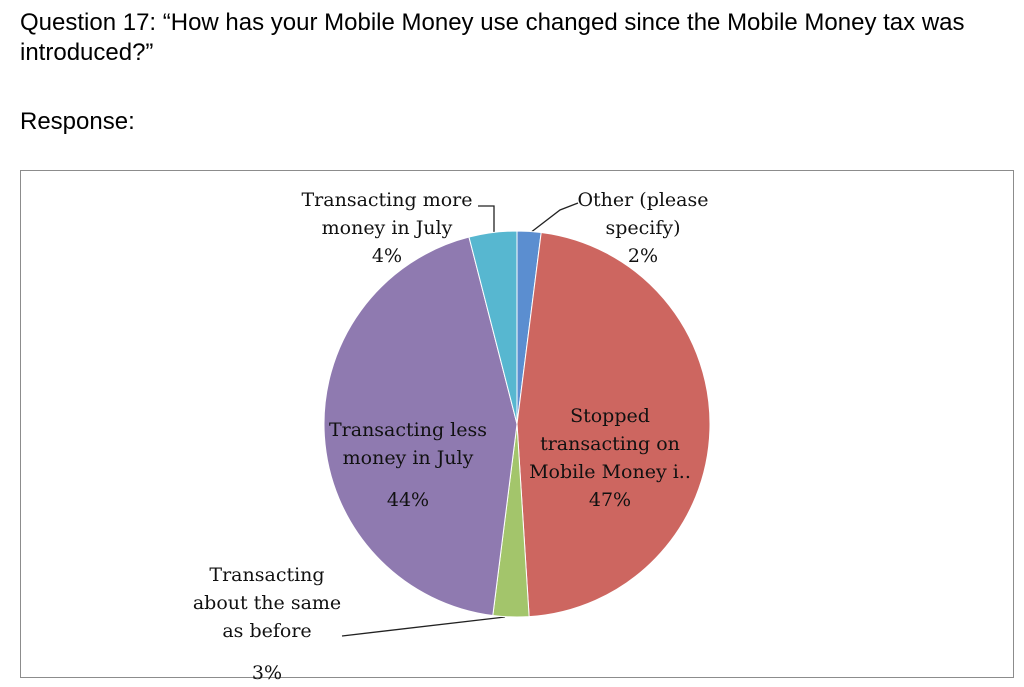 The image size is (1024, 687). Describe the element at coordinates (267, 673) in the screenshot. I see `slice-value-label: 3%` at that location.